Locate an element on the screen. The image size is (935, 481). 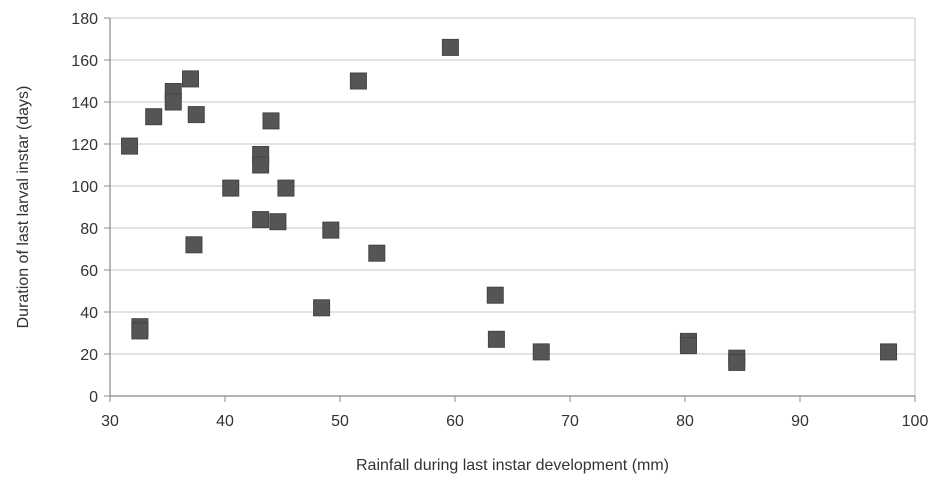
y-tick-label: 20 is located at coordinates (89, 355).